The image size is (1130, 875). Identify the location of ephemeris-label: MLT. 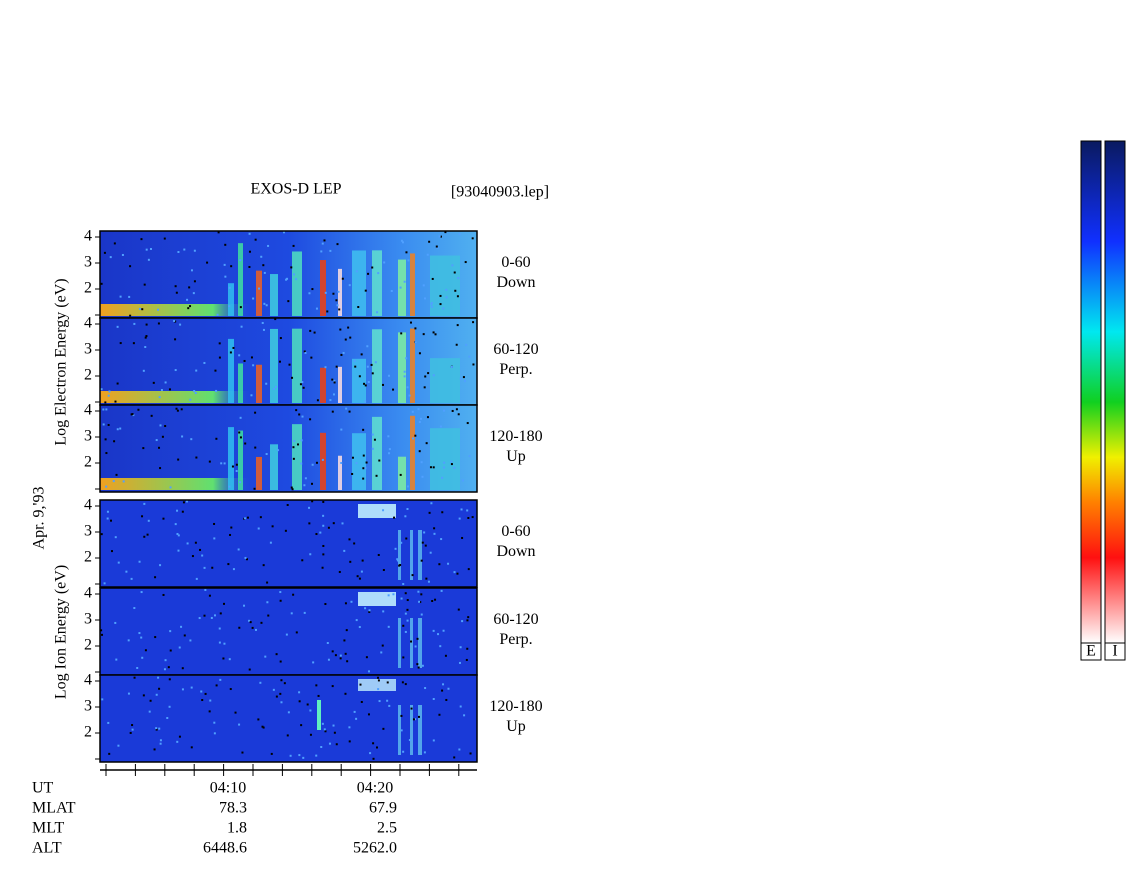
(48, 828).